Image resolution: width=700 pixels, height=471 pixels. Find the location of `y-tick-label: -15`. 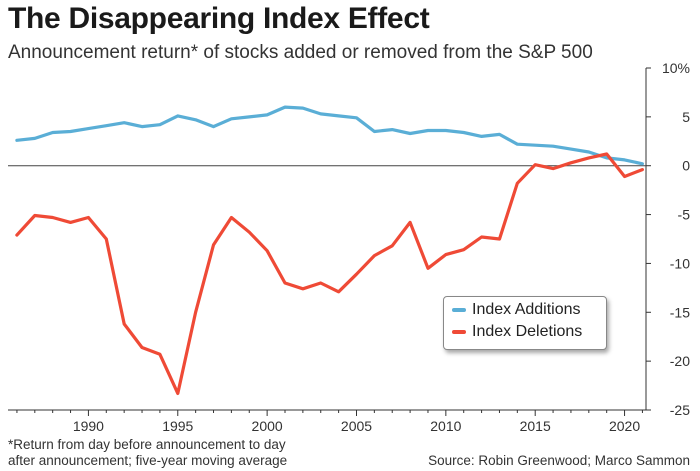

y-tick-label: -15 is located at coordinates (680, 312).